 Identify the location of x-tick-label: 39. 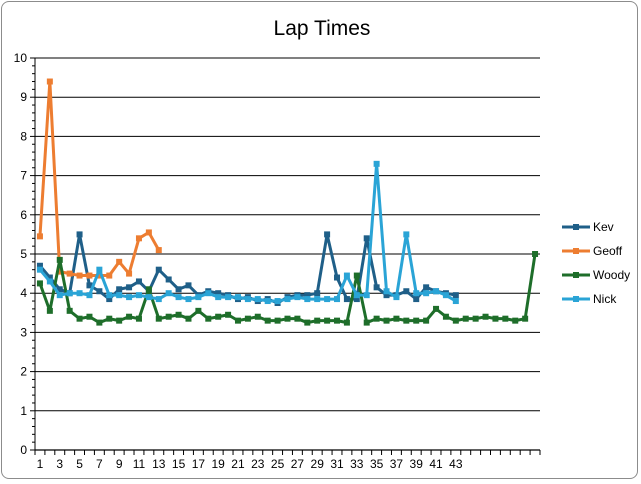
(417, 464).